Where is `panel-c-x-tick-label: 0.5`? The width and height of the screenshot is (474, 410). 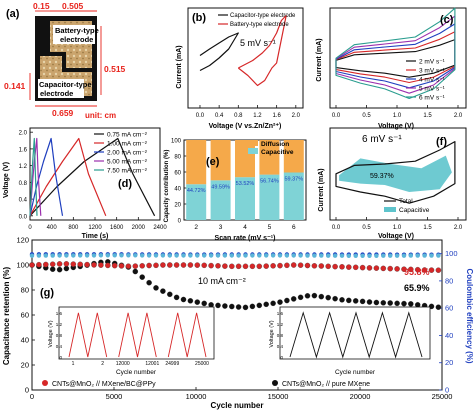 panel-c-x-tick-label: 0.5 is located at coordinates (366, 116).